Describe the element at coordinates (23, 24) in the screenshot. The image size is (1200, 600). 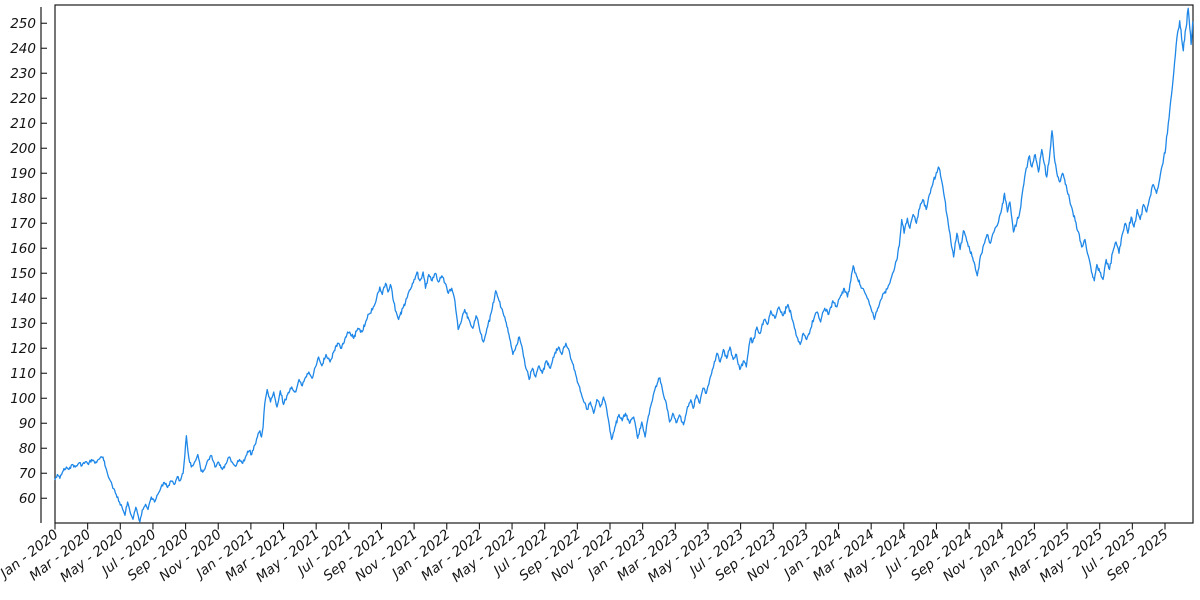
I see `y-tick-label: 250` at that location.